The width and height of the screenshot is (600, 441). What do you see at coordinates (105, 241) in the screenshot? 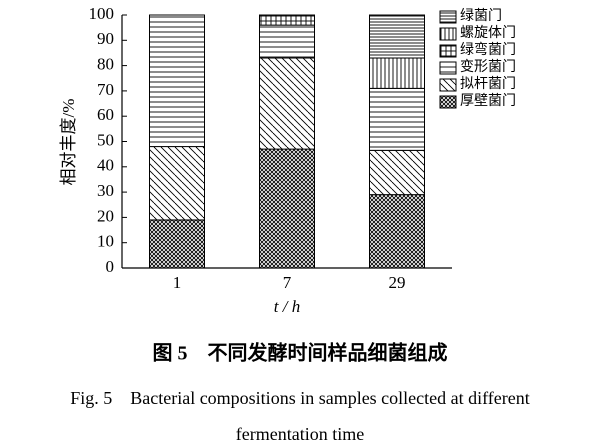
I see `y-tick-label: 10` at bounding box center [105, 241].